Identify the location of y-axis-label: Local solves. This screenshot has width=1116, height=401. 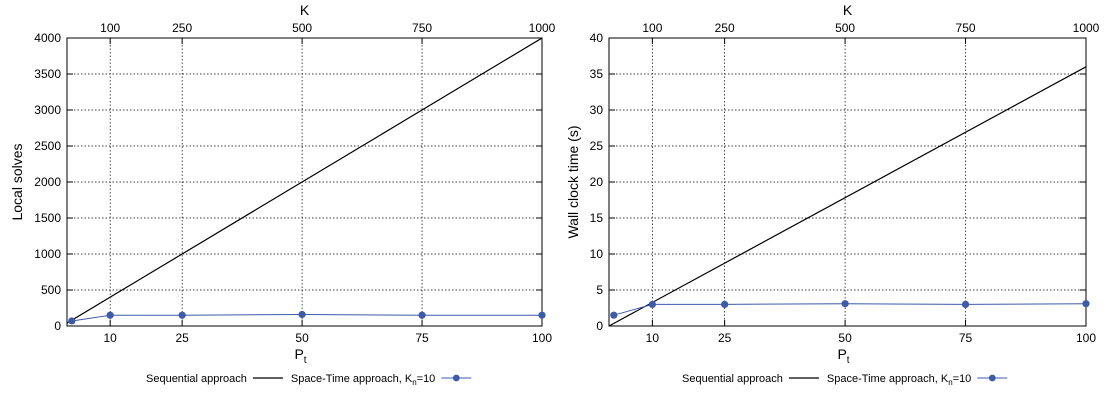
(17, 181).